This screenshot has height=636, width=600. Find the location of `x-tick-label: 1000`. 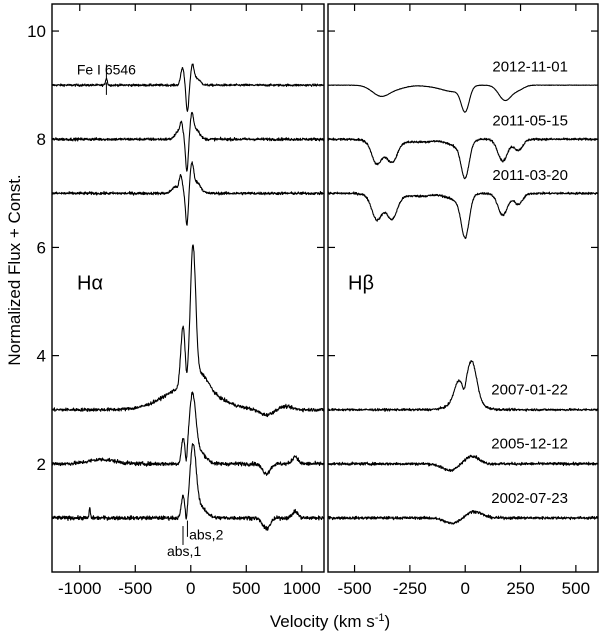

x-tick-label: 1000 is located at coordinates (302, 588).